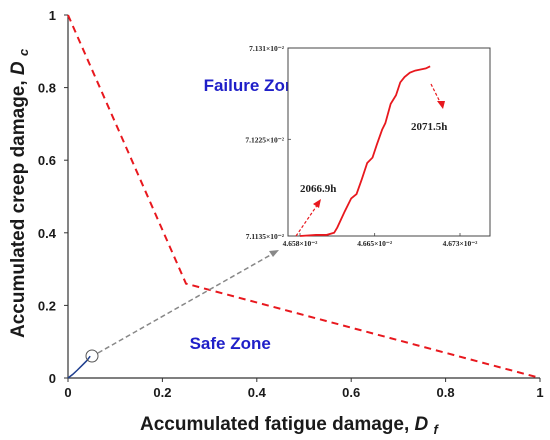  I want to click on x-tick-label: 0.8, so click(446, 392).